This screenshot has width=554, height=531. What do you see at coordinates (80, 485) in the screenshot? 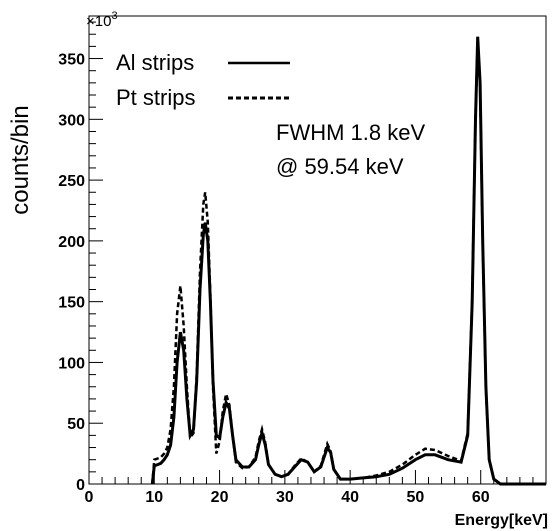
I see `y-tick-label: 0` at bounding box center [80, 485].